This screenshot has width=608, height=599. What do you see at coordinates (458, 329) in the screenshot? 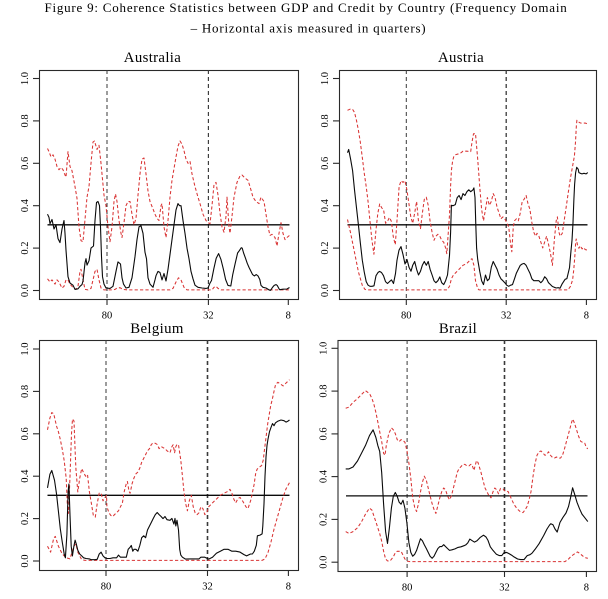
I see `svg-text: Brazil` at bounding box center [458, 329].